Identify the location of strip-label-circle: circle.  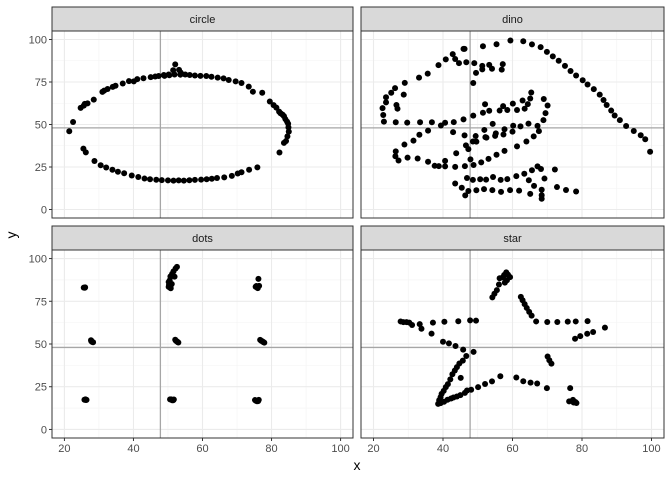
(203, 20).